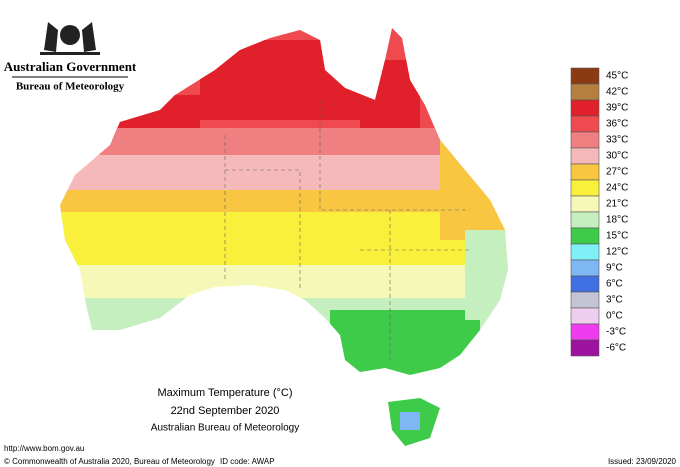 The height and width of the screenshot is (467, 680). I want to click on map-title: Maximum Temperature (°C), so click(224, 393).